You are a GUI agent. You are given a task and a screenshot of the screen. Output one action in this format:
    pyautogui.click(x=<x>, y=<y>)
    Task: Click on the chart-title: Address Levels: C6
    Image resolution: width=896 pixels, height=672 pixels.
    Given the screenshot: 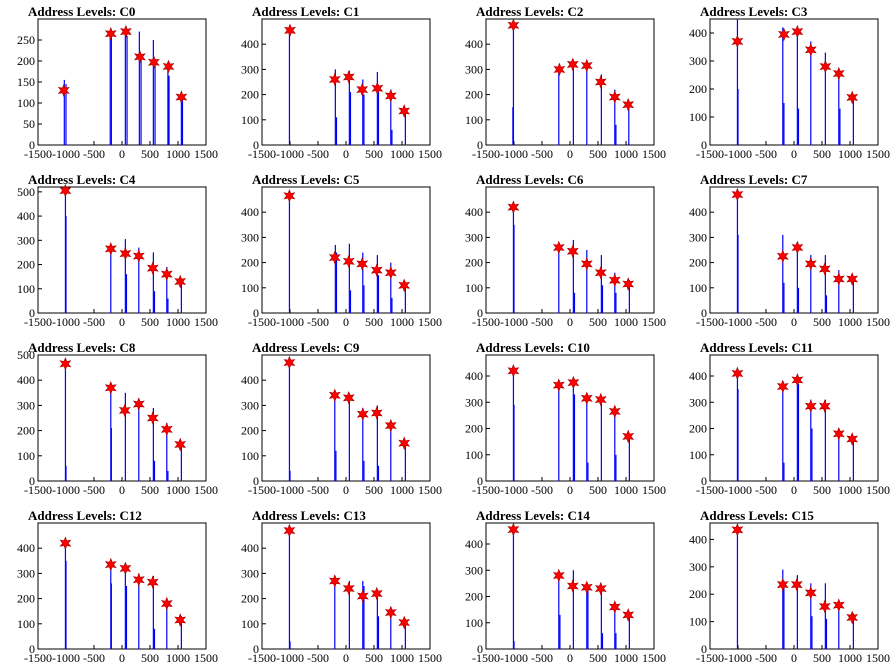 What is the action you would take?
    pyautogui.click(x=530, y=179)
    